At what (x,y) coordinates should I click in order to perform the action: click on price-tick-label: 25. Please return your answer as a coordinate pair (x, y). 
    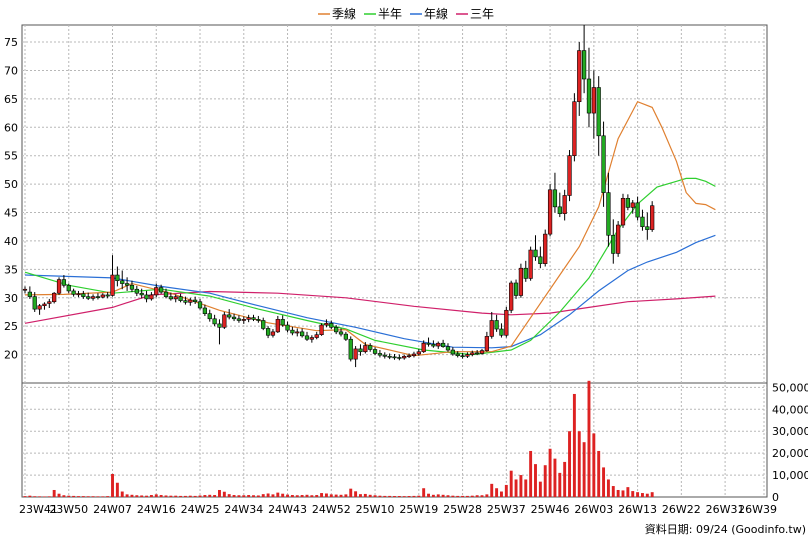
    Looking at the image, I should click on (11, 326).